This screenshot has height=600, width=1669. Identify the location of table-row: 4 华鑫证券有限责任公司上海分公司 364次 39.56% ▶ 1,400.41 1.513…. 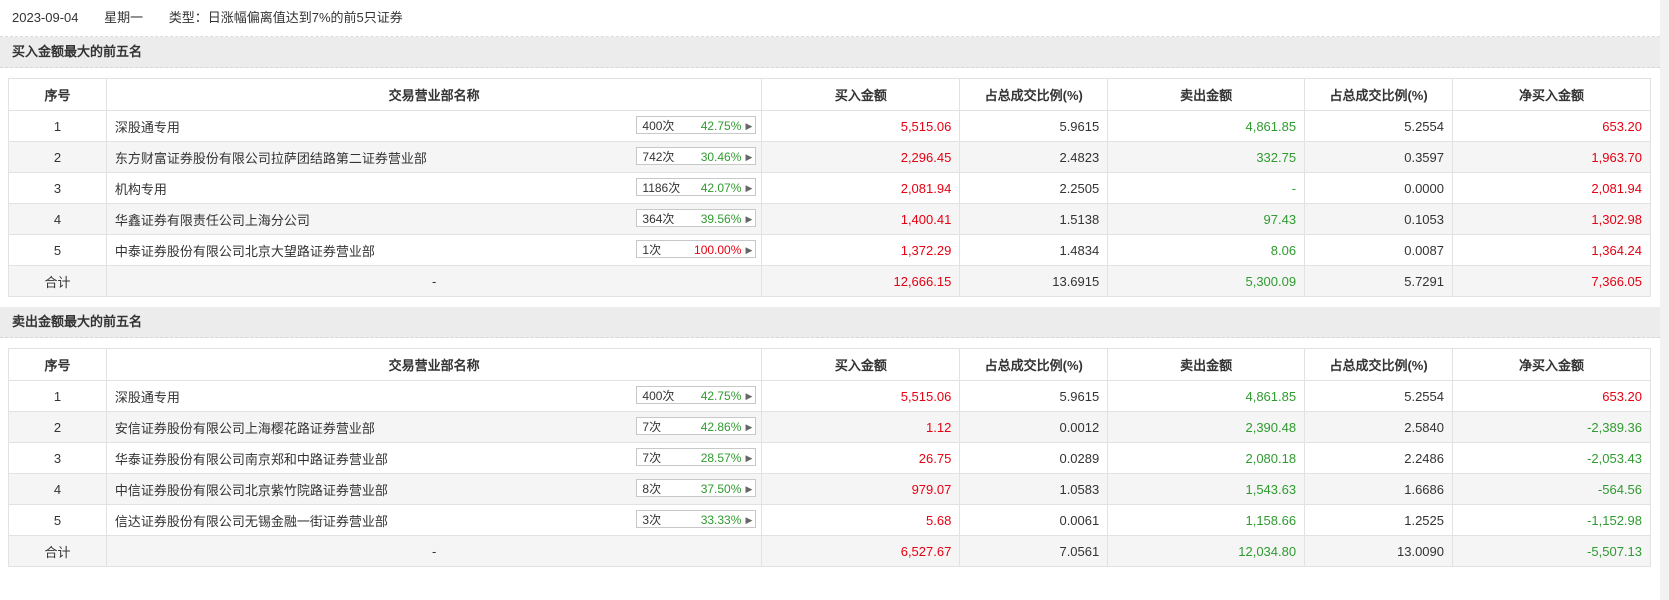
(829, 219).